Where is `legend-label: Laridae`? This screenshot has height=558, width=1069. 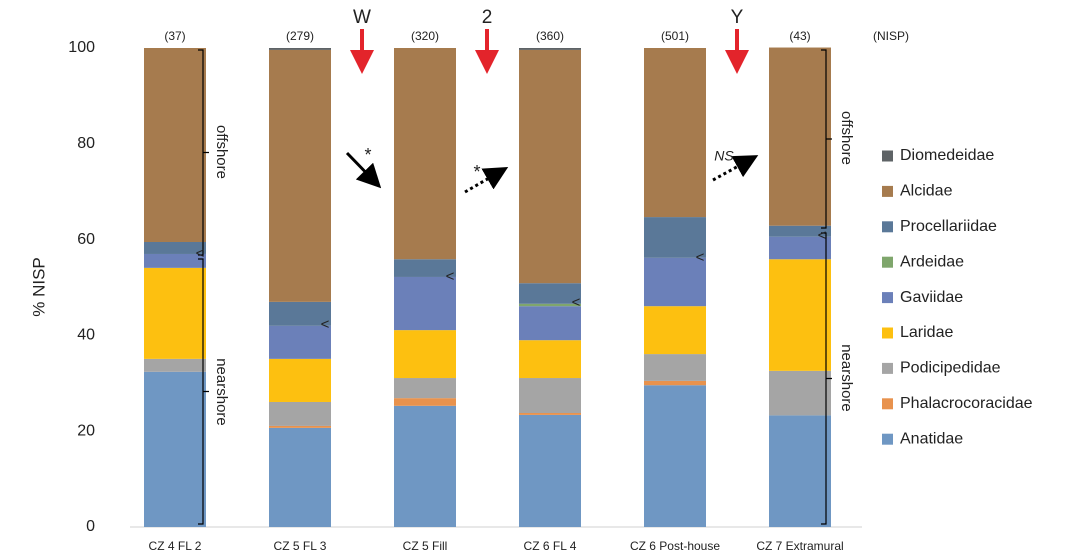
legend-label: Laridae is located at coordinates (926, 332).